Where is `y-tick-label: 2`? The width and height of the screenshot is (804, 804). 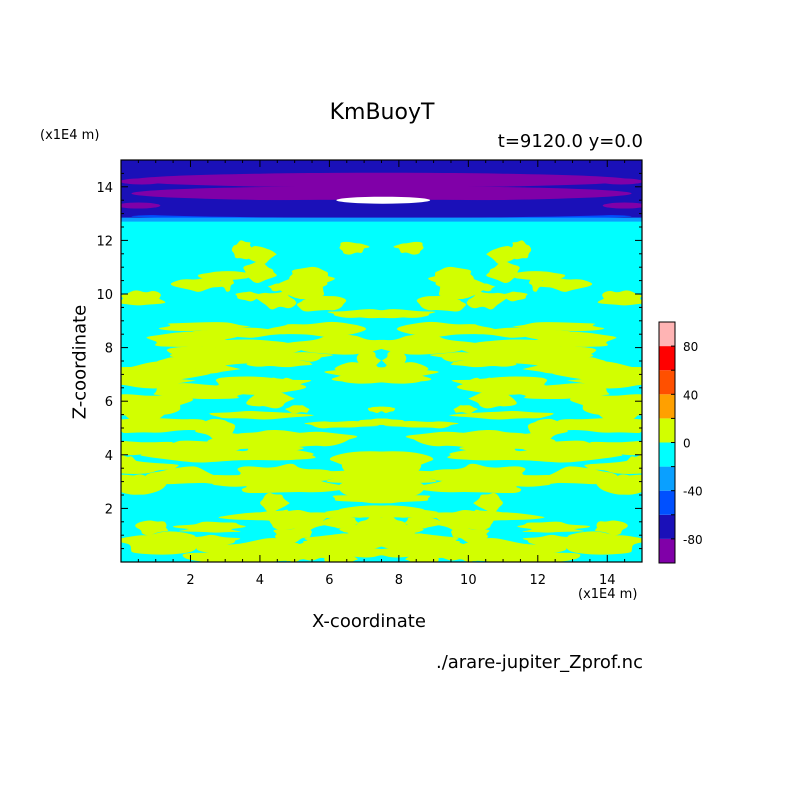 y-tick-label: 2 is located at coordinates (109, 509).